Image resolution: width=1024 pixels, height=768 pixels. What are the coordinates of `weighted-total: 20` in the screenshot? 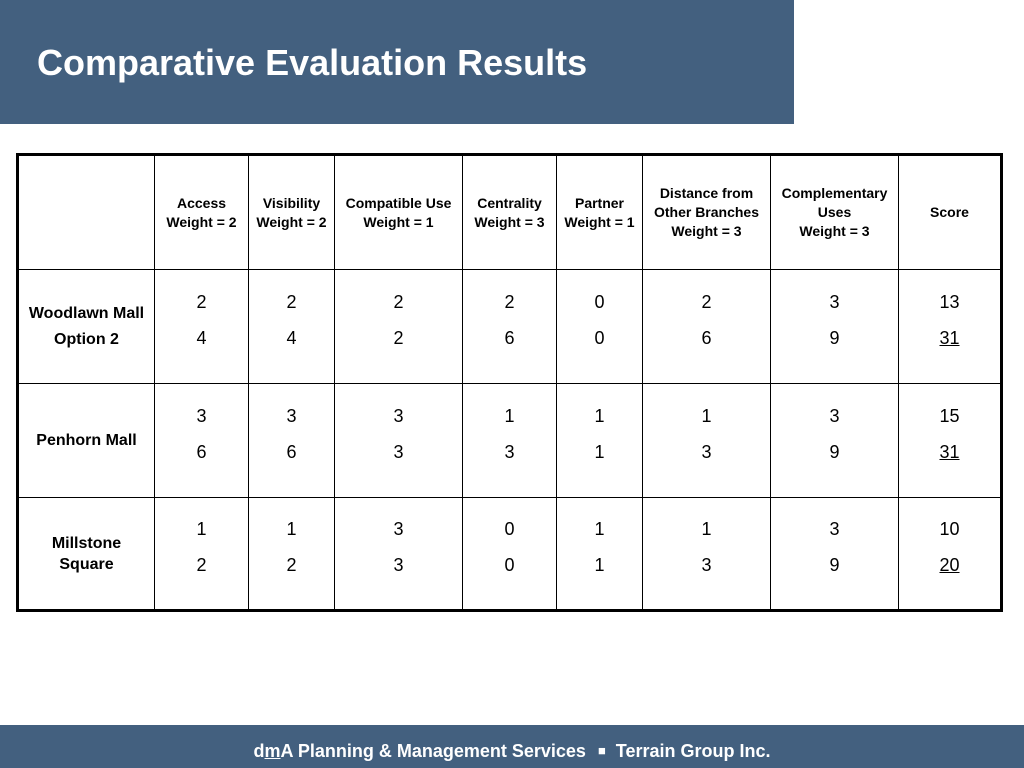 It's located at (949, 564).